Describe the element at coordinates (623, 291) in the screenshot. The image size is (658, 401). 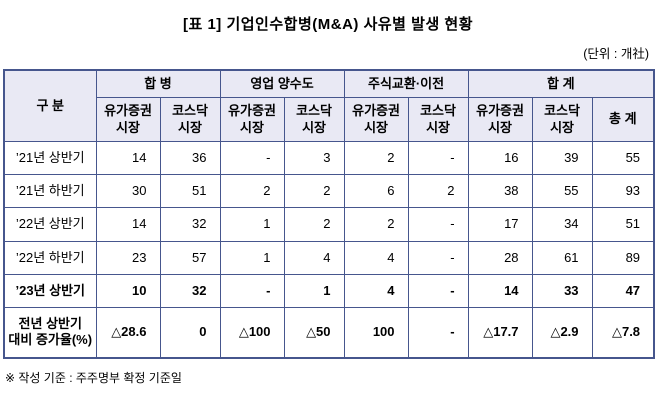
I see `cell-value: 47` at that location.